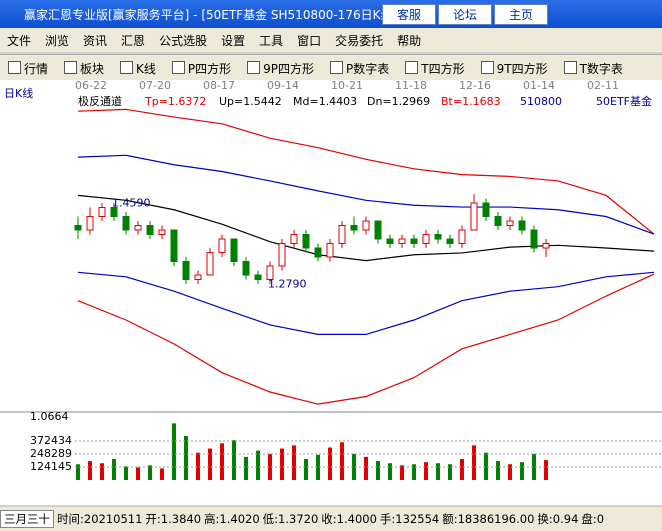  I want to click on toolbar-button: 9P四方形, so click(280, 68).